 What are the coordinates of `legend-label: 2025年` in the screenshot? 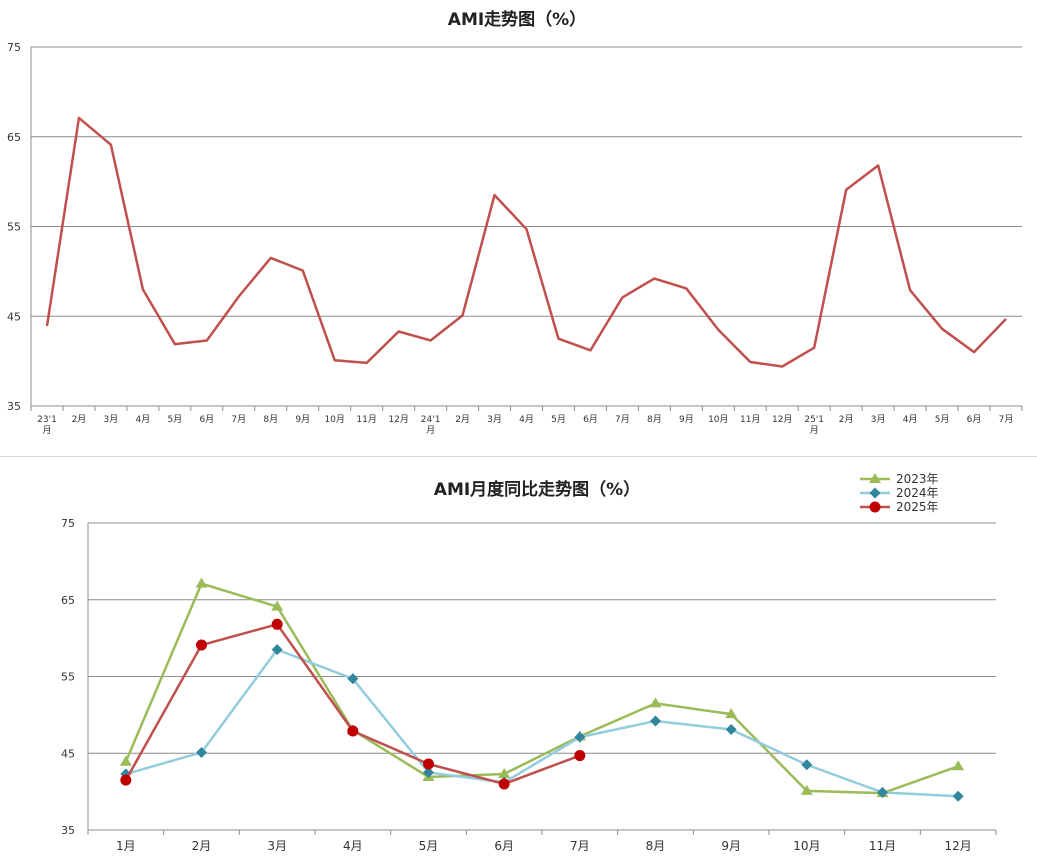 It's located at (917, 507).